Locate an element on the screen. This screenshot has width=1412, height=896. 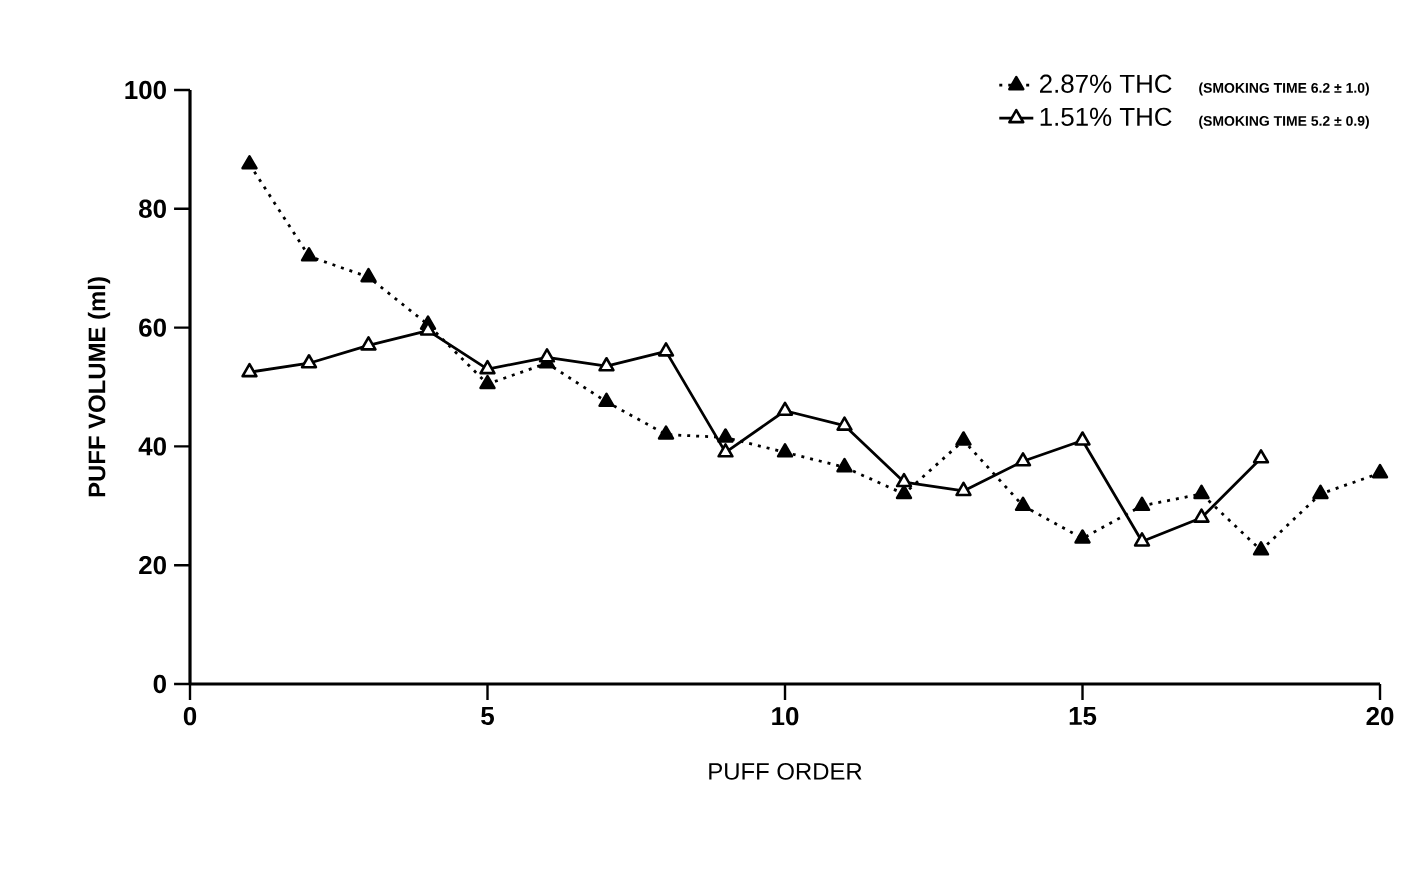
y-tick-label: 80 is located at coordinates (152, 208).